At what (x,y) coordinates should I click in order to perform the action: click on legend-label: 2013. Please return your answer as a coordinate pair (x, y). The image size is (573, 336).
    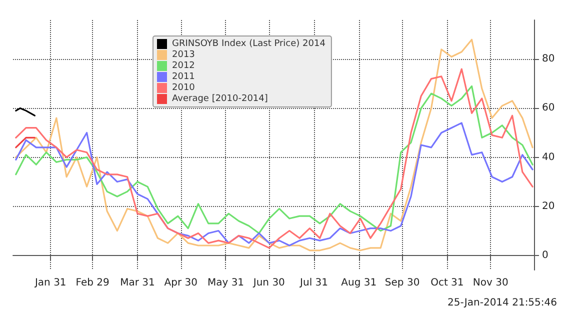
    Looking at the image, I should click on (183, 55).